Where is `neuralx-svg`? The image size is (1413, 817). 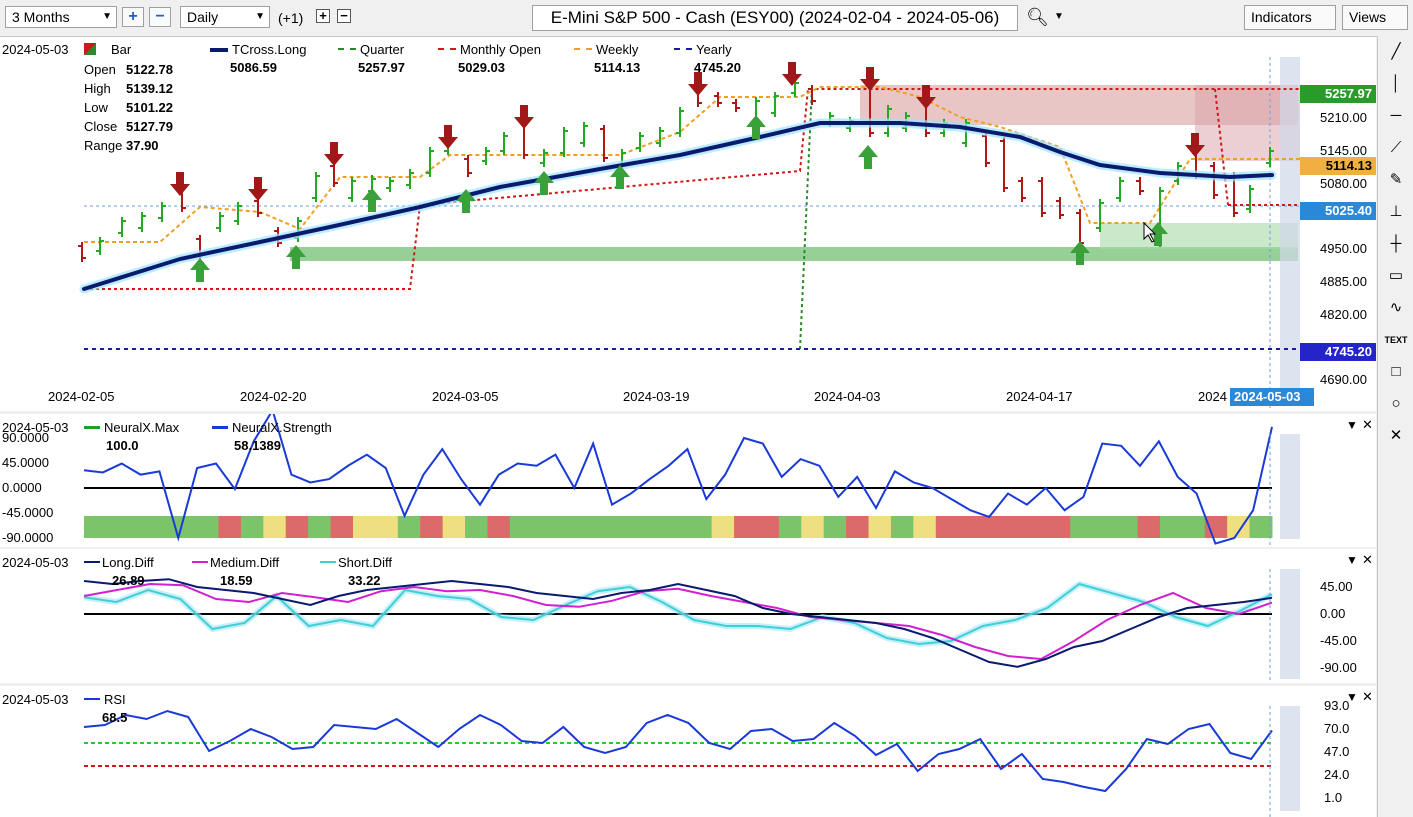
neuralx-svg is located at coordinates (691, 480).